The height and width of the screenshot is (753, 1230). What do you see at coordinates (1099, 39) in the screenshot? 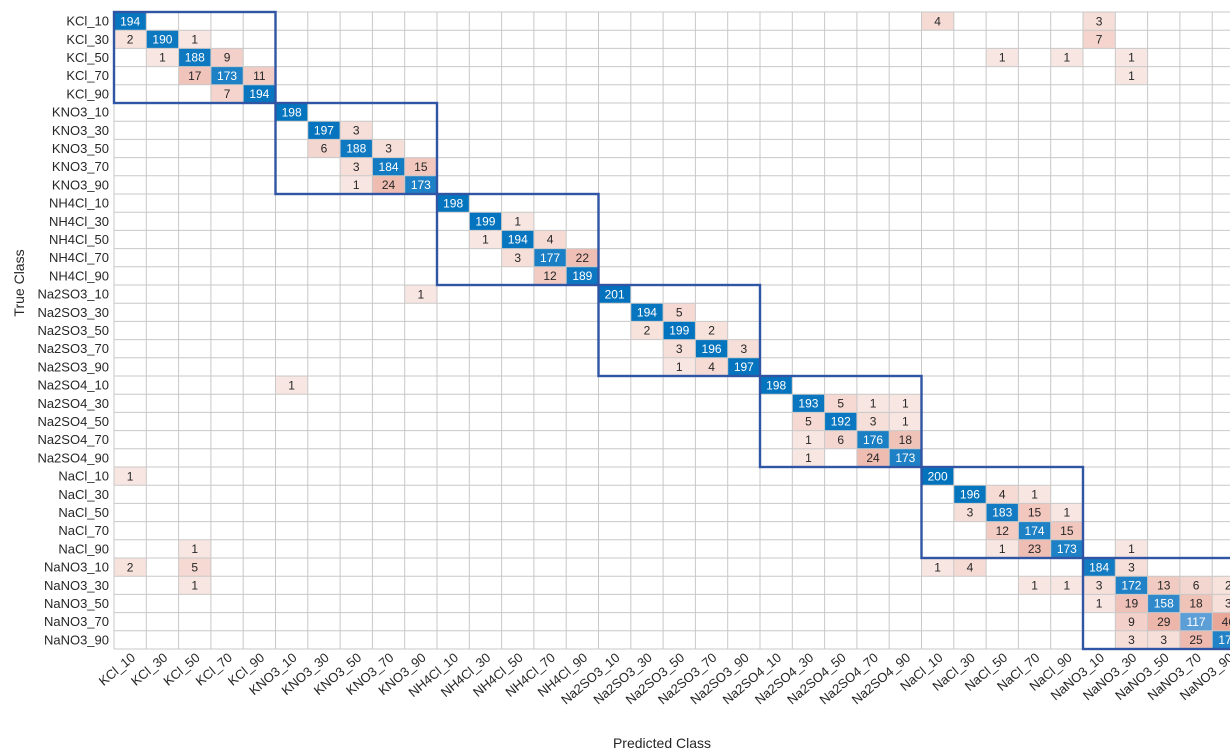
I see `matrix-cell-r1-c30` at bounding box center [1099, 39].